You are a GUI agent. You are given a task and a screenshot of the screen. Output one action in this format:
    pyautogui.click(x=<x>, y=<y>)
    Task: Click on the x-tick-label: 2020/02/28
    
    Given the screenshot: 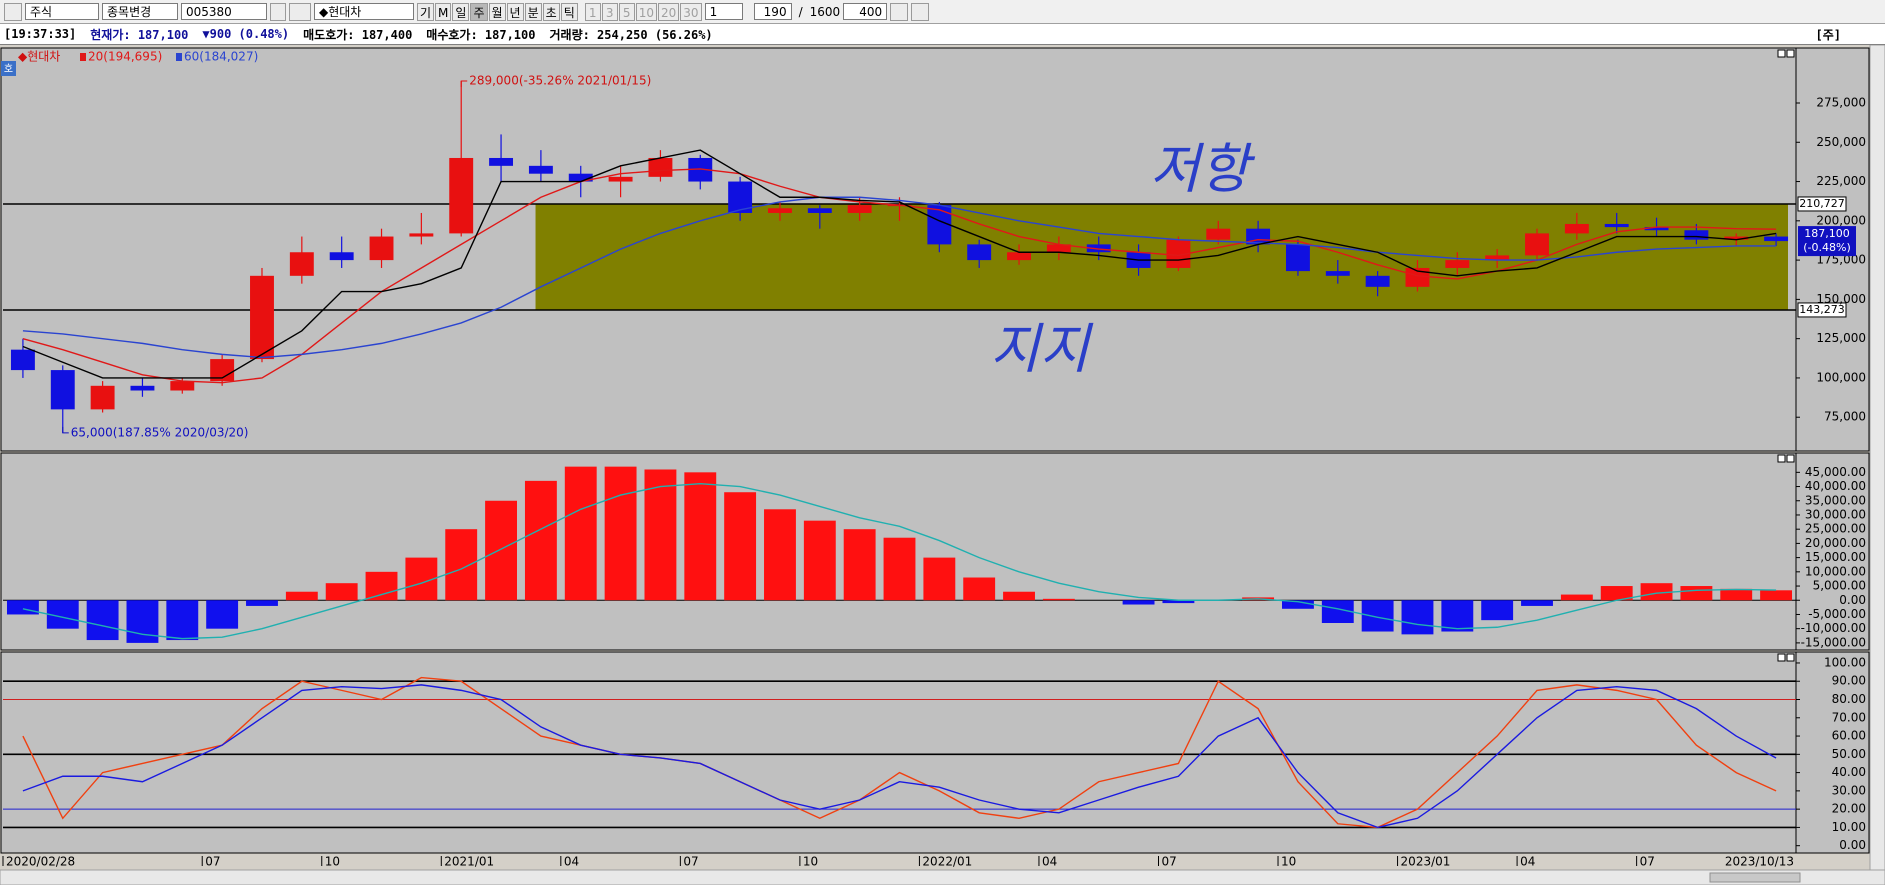 What is the action you would take?
    pyautogui.click(x=40, y=862)
    